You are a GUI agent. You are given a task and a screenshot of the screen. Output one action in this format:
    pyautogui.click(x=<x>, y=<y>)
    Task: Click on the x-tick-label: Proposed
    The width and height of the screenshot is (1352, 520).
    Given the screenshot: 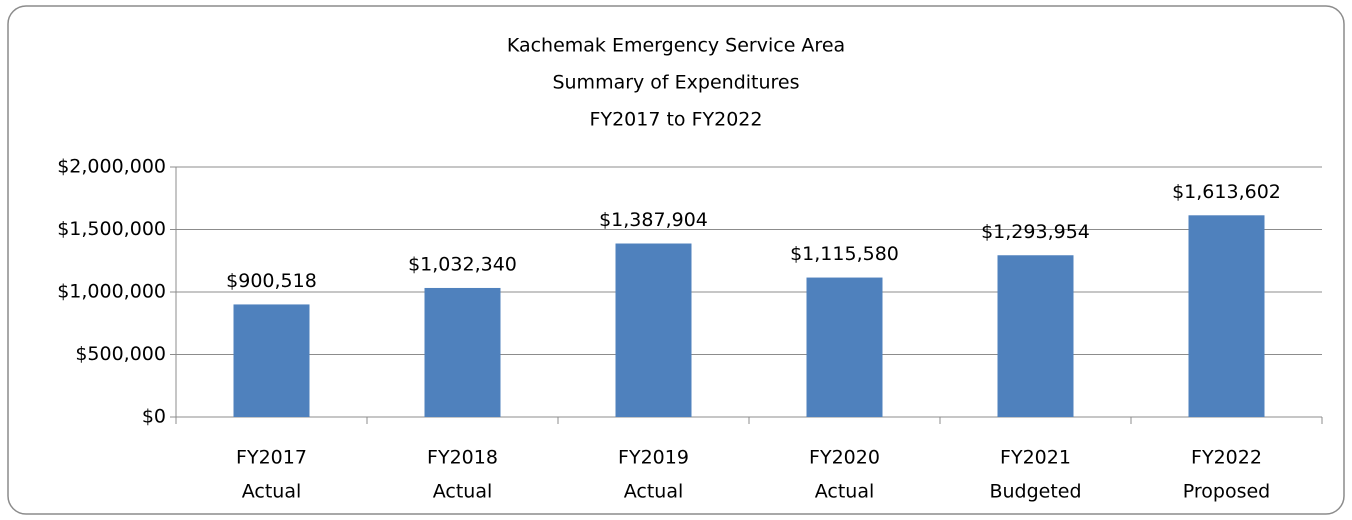 What is the action you would take?
    pyautogui.click(x=1226, y=492)
    